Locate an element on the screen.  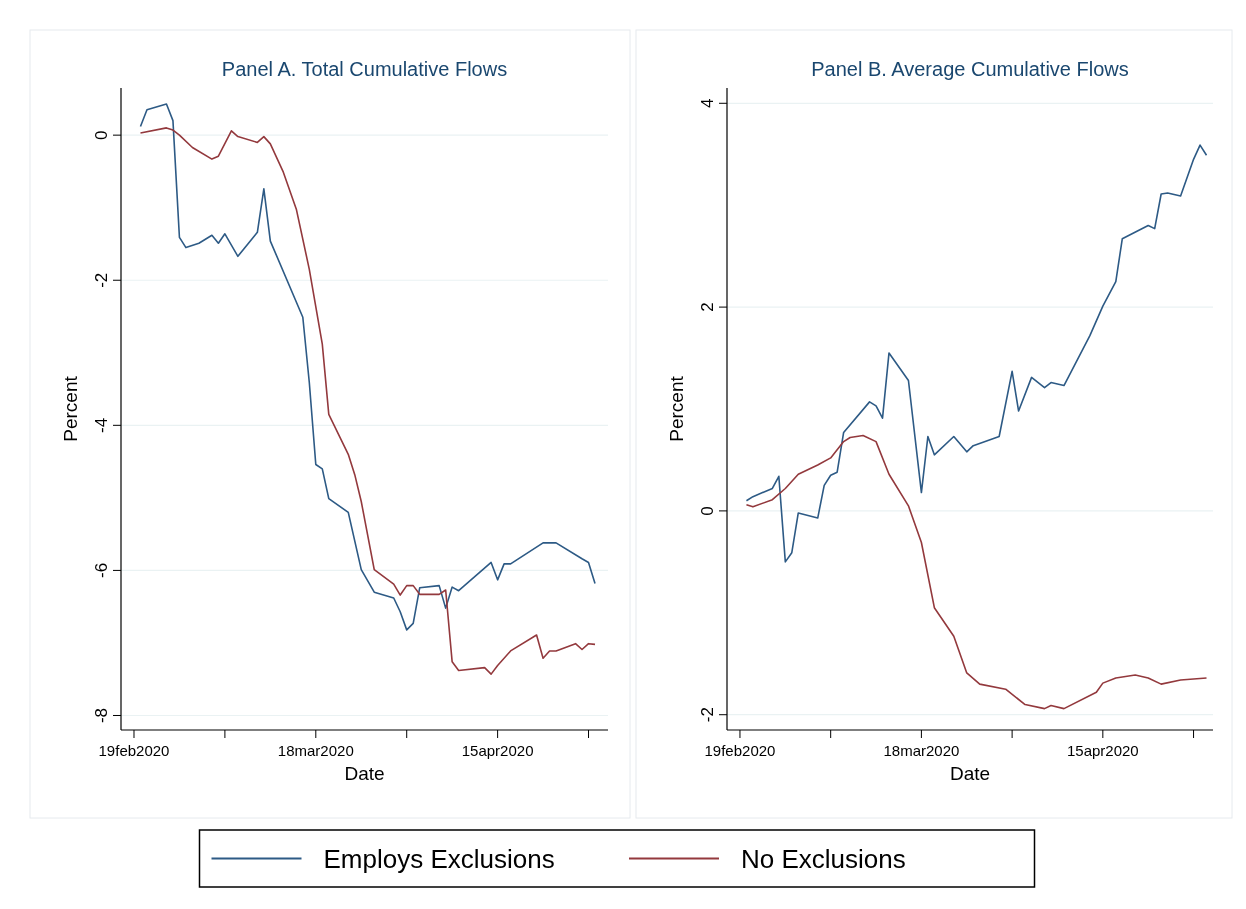
y-tick-label: -6 is located at coordinates (101, 570).